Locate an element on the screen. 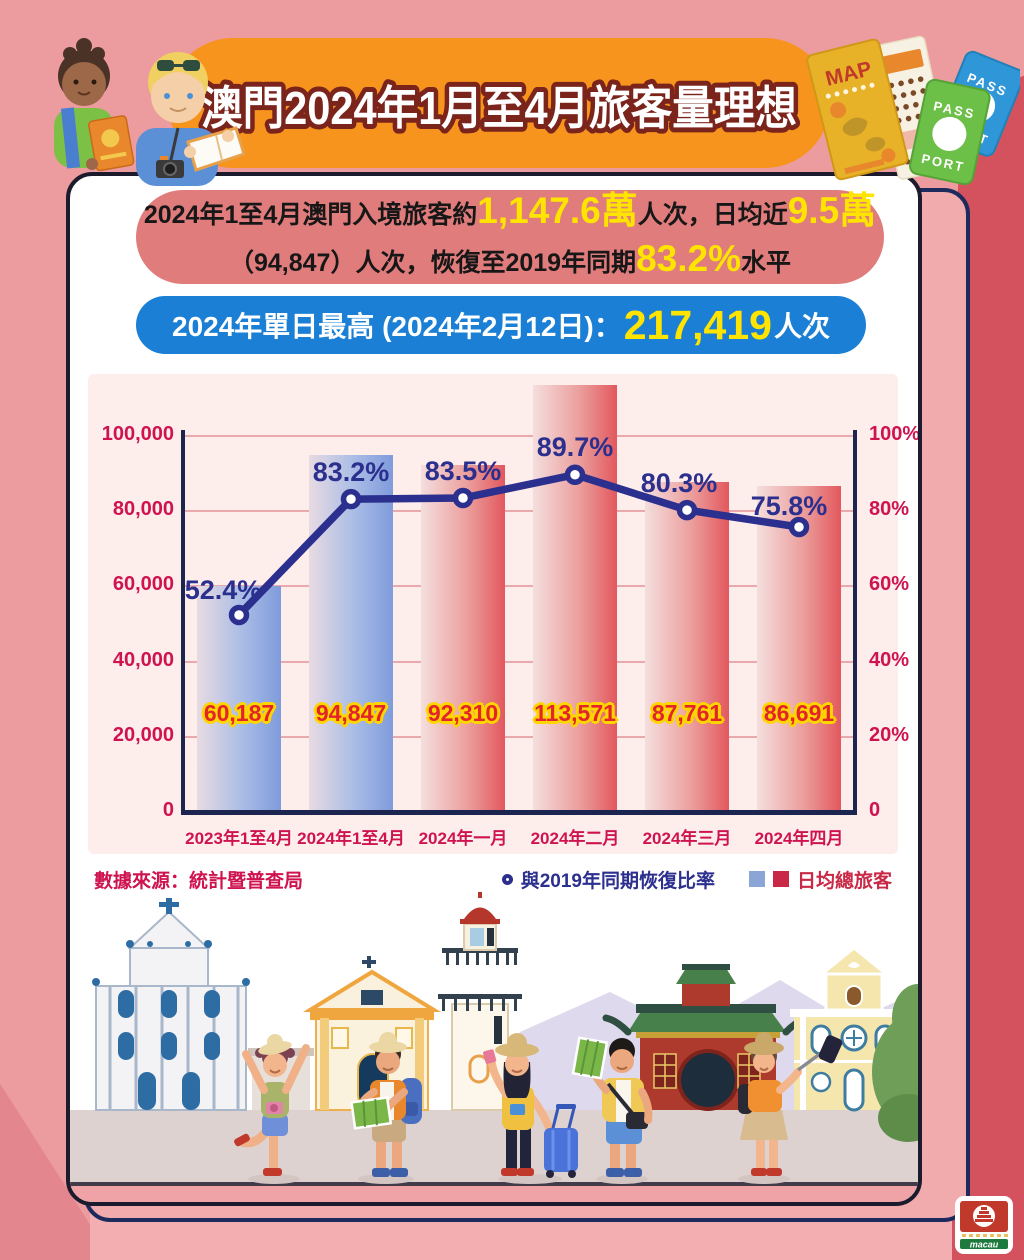 This screenshot has height=1260, width=1024. daily-record-pill: 2024年單日最高 (2024年2月12日)： 217,419 人次 is located at coordinates (501, 325).